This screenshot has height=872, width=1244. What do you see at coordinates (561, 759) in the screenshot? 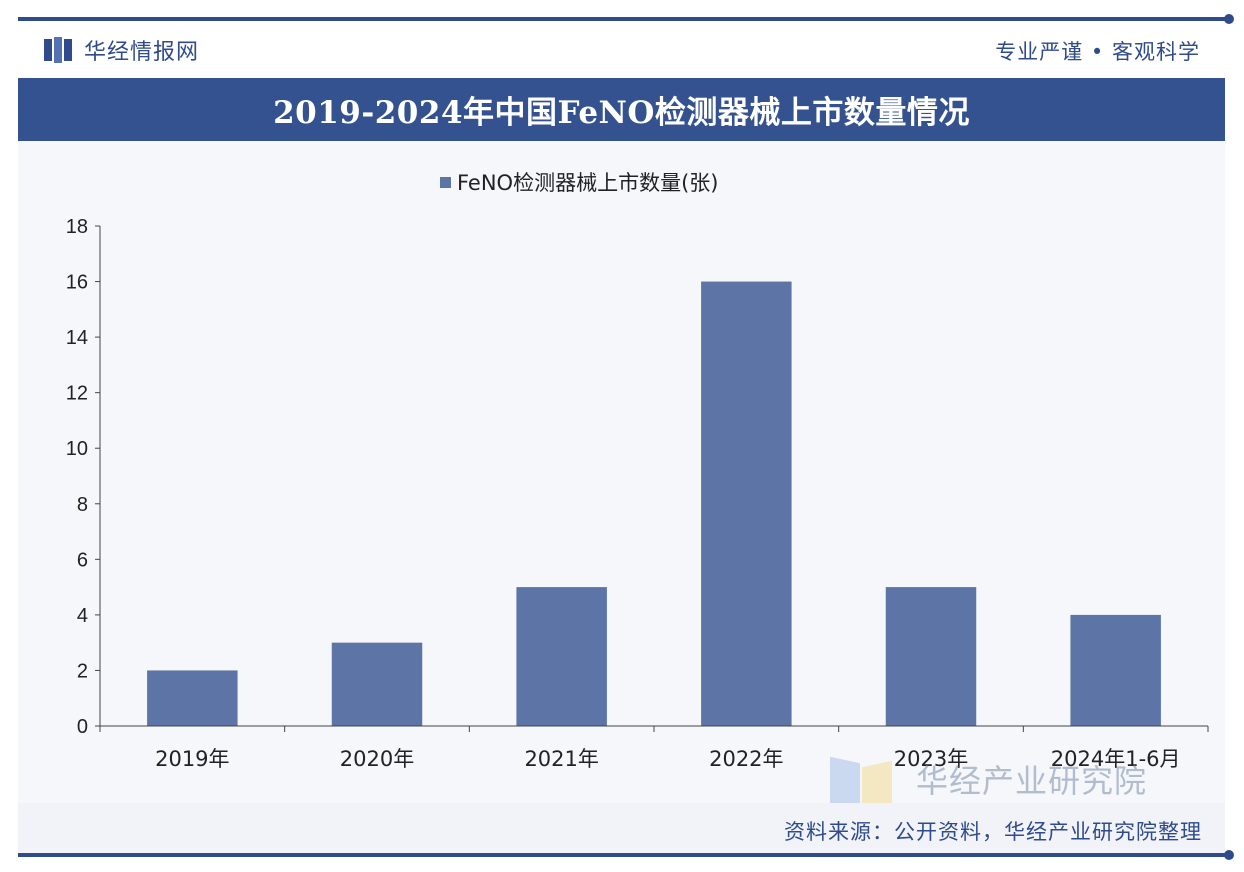
I see `x-tick-label: 2021年` at bounding box center [561, 759].